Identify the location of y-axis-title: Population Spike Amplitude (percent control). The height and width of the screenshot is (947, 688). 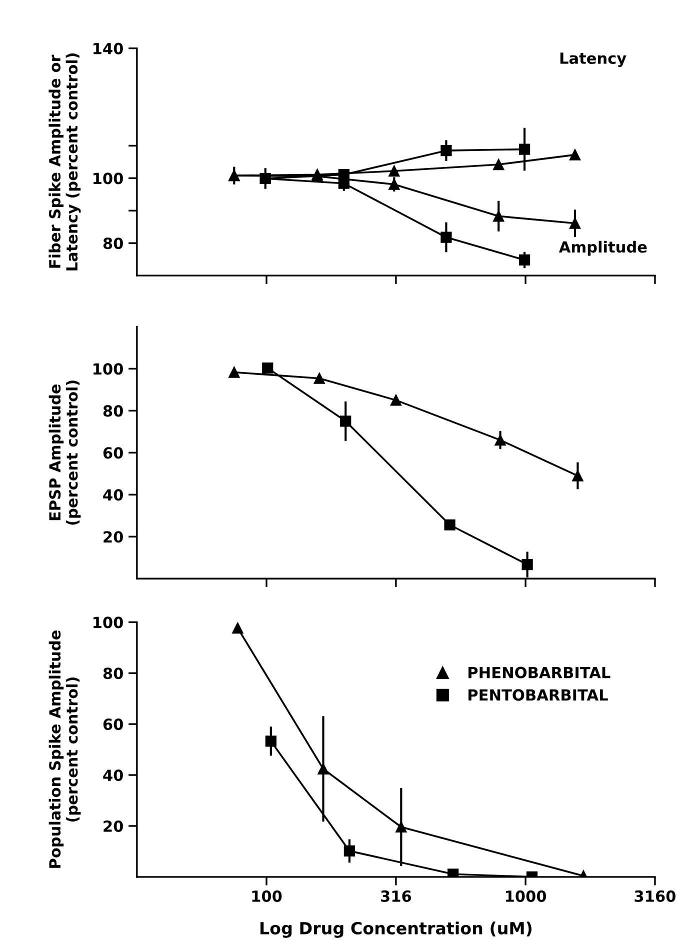
(64, 749).